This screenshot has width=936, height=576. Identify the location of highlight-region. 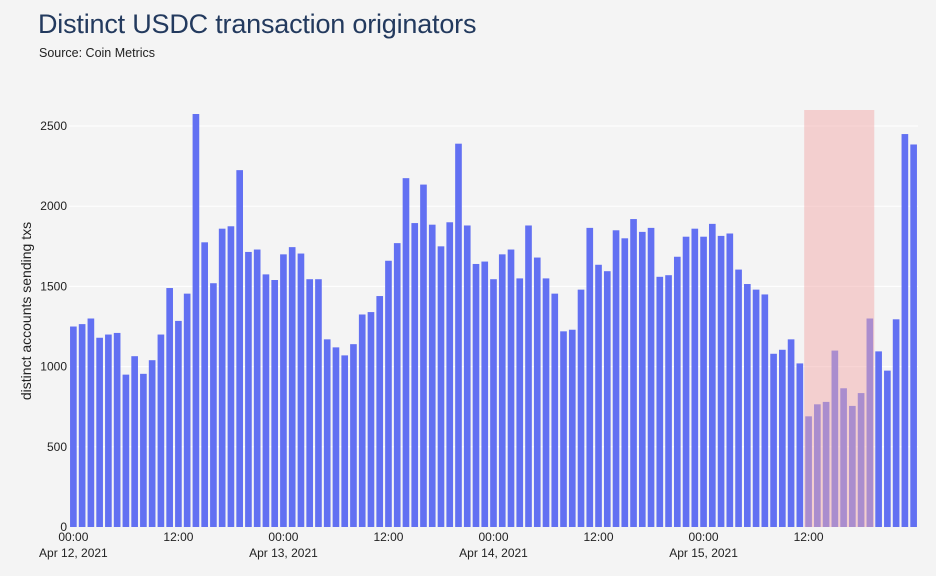
(839, 318).